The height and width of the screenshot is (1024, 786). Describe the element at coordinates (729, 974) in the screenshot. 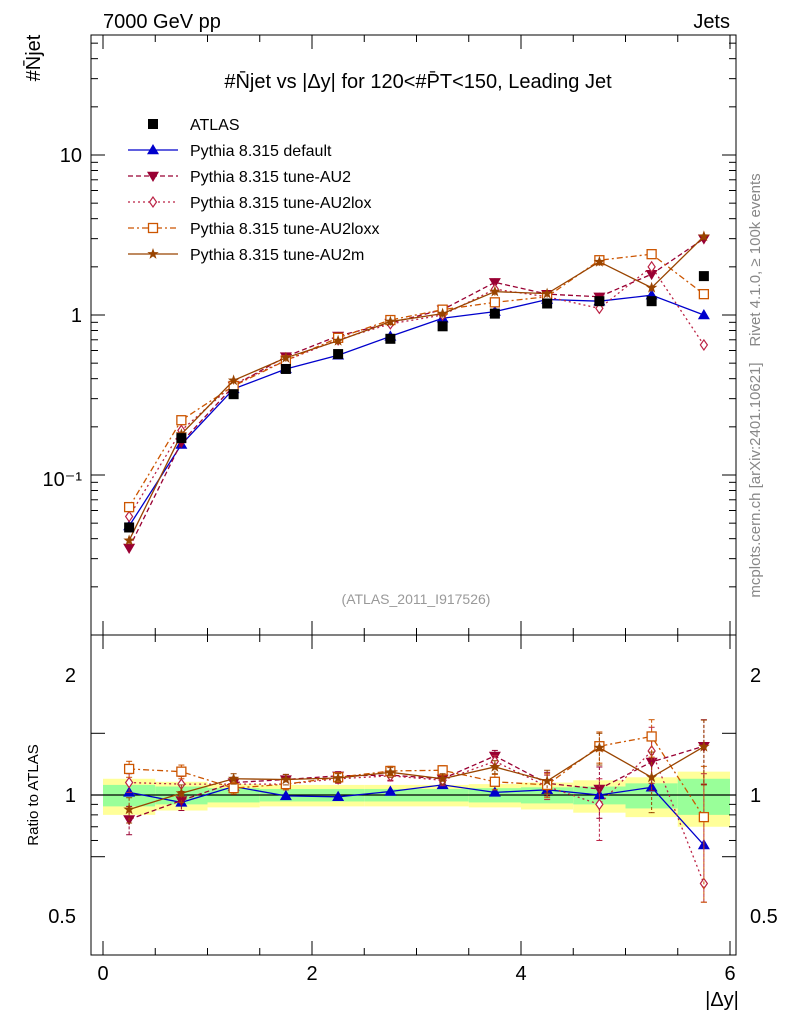

I see `xtick-6: 6` at that location.